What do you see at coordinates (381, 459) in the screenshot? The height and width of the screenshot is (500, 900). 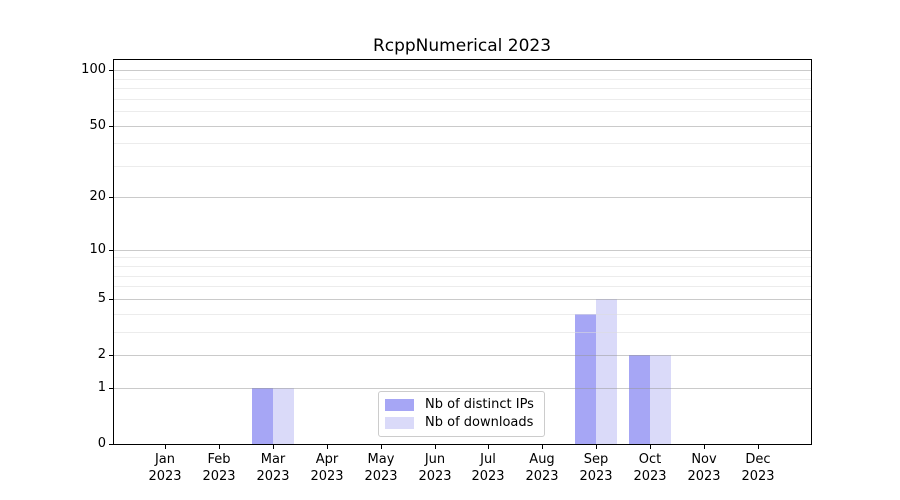 I see `x-tick-label-month: May` at bounding box center [381, 459].